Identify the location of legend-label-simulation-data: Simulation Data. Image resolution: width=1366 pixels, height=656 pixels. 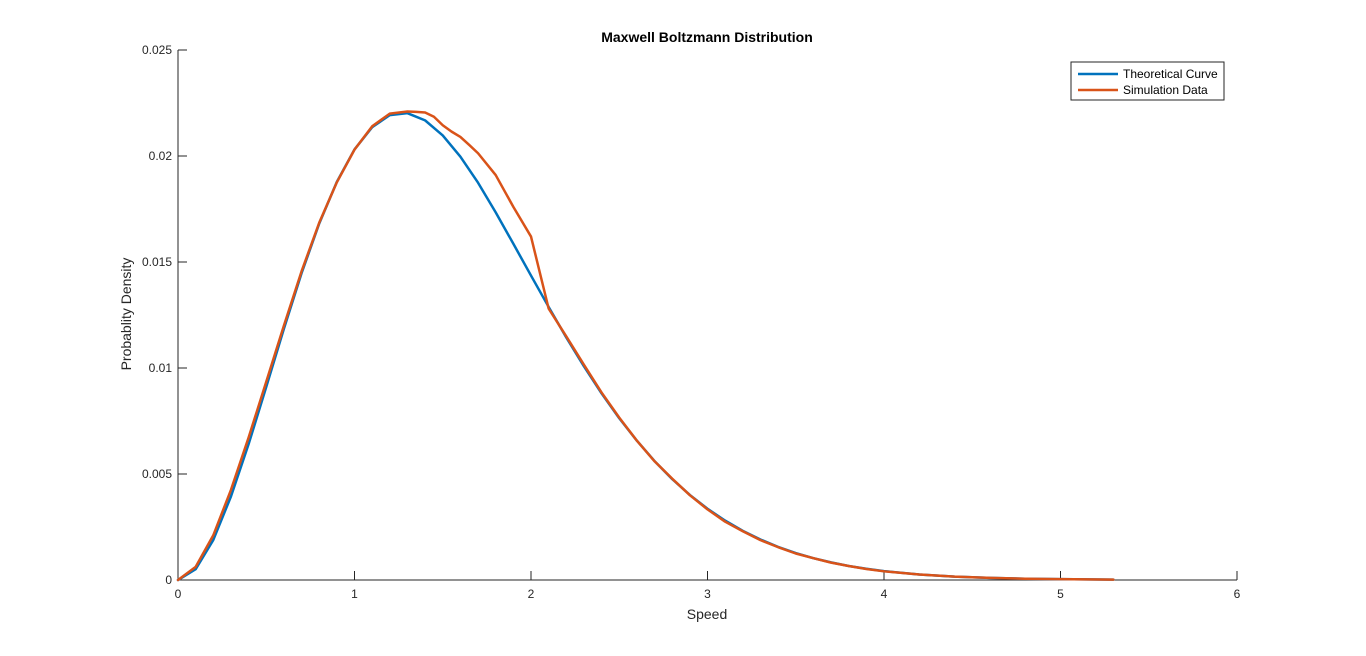
(1165, 90).